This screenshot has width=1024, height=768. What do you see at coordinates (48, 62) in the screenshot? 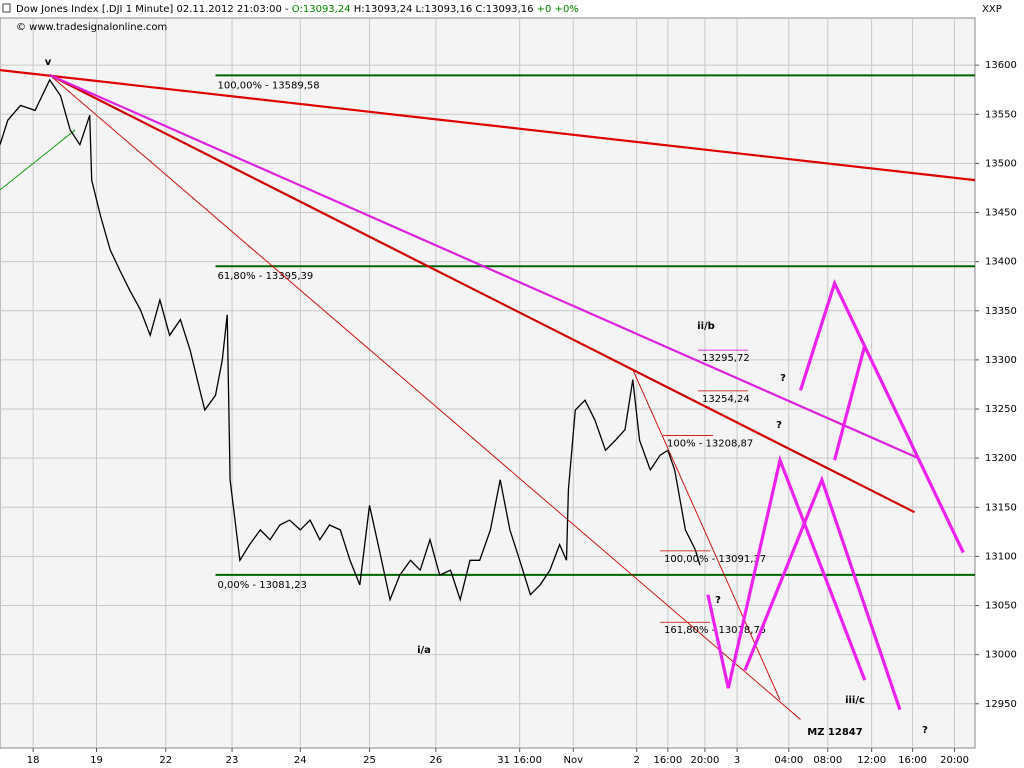
I see `annotation: v` at bounding box center [48, 62].